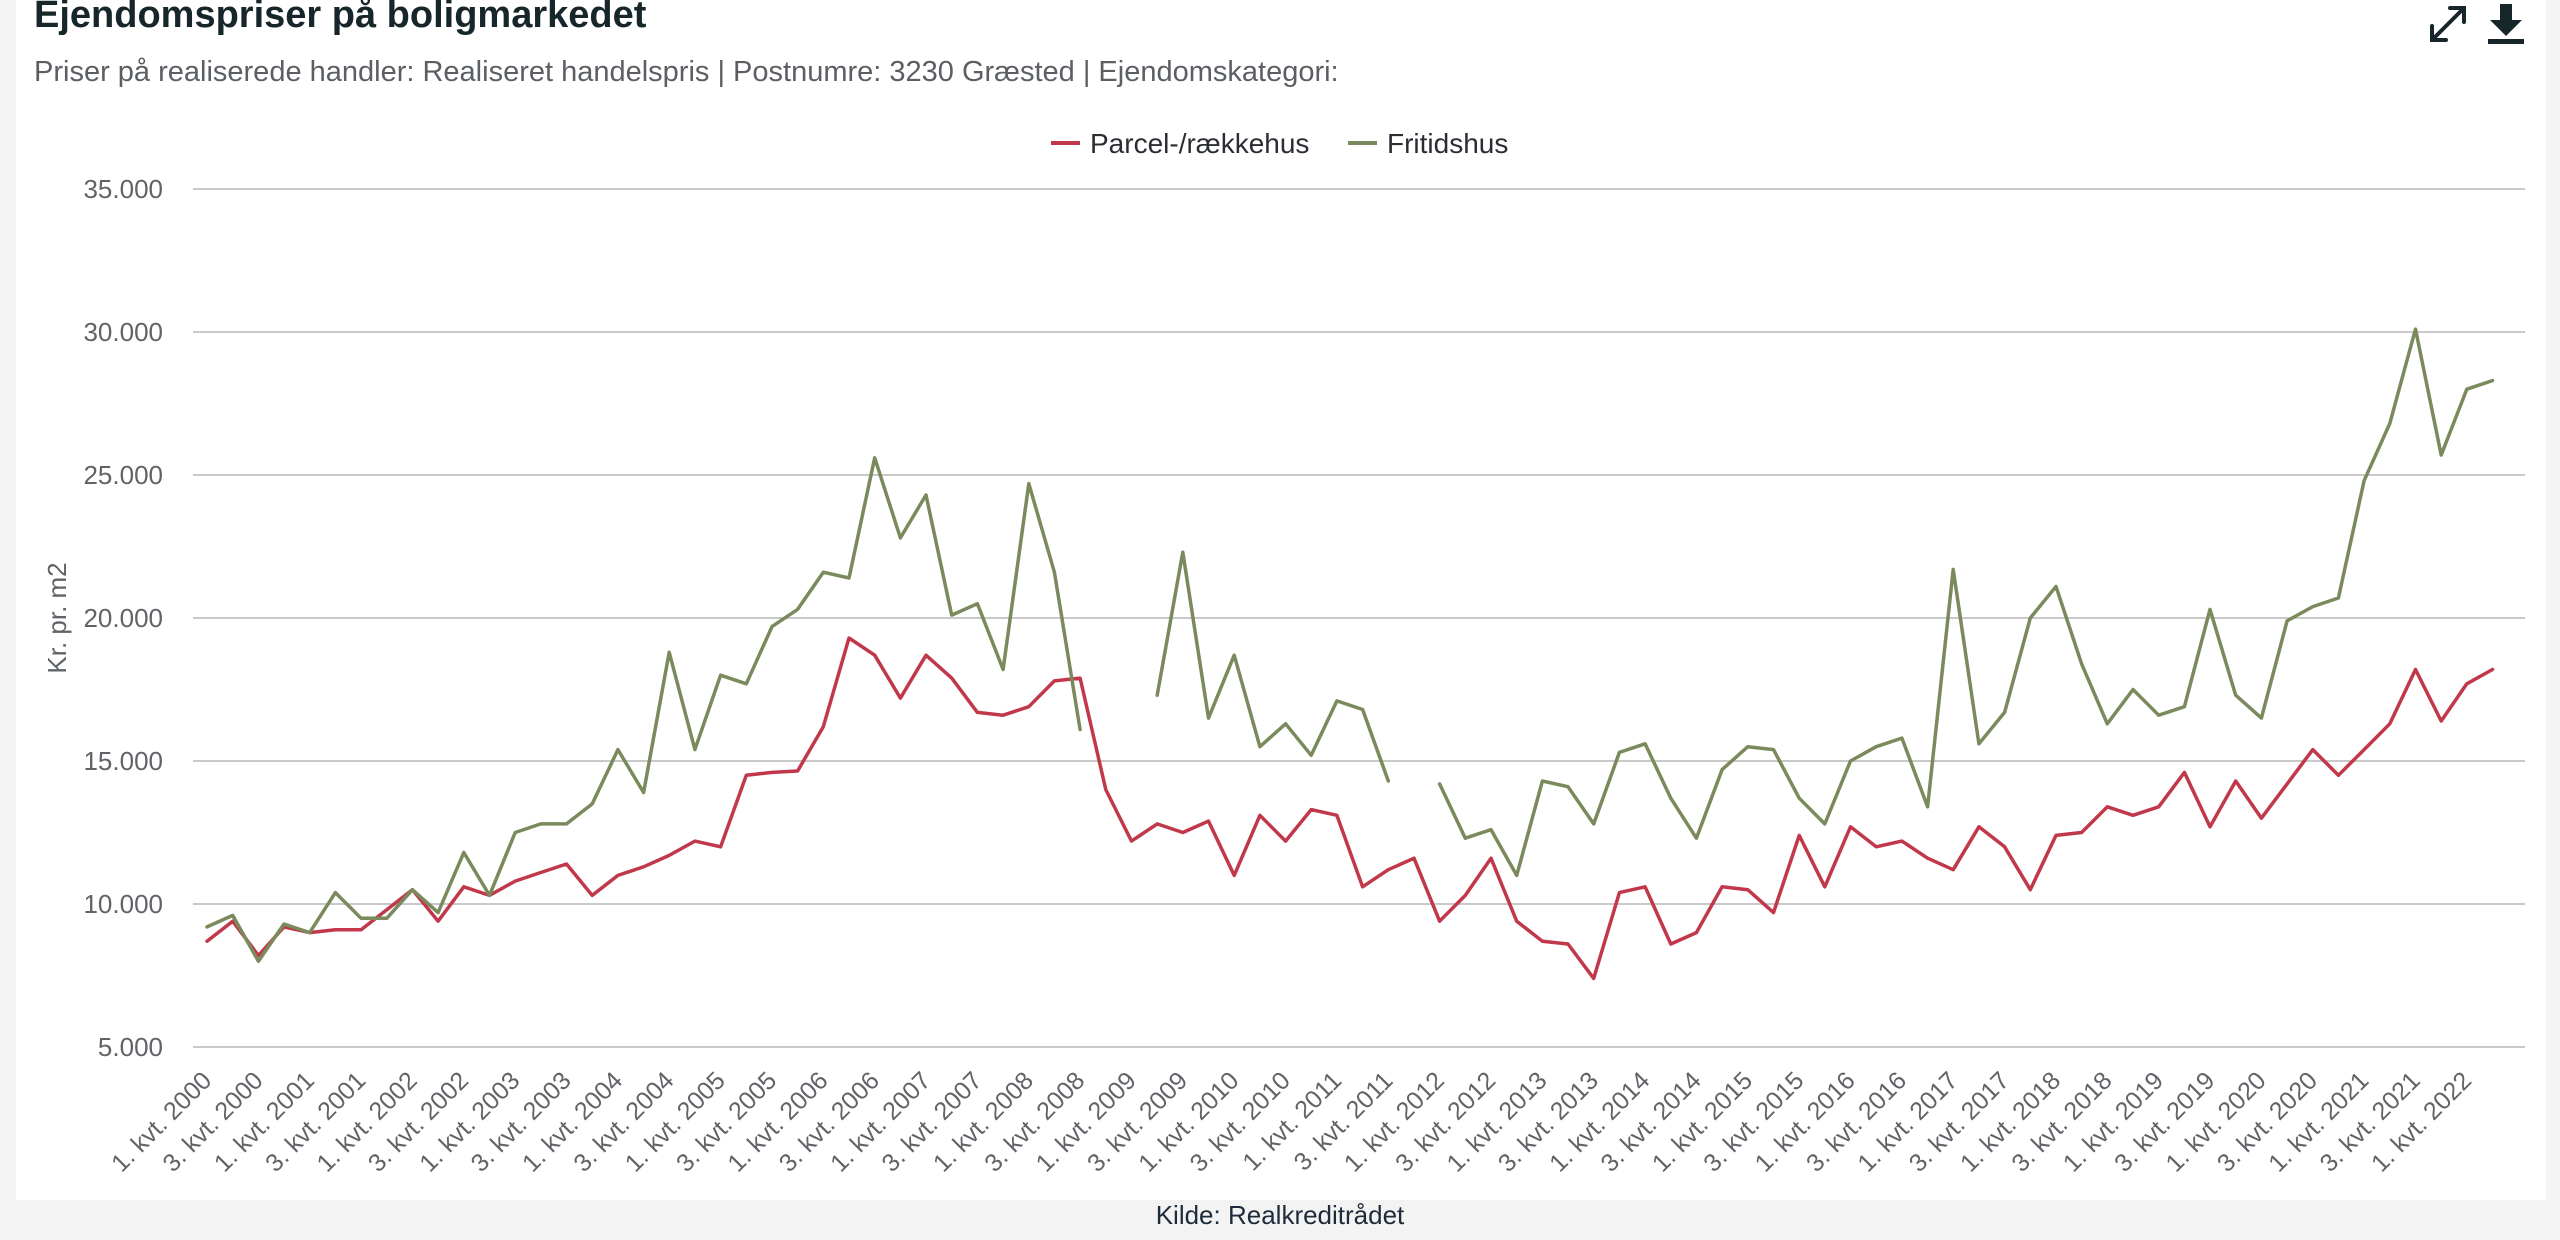 This screenshot has height=1240, width=2560. I want to click on chart-title: Ejendomspriser på boligmarkedet, so click(340, 18).